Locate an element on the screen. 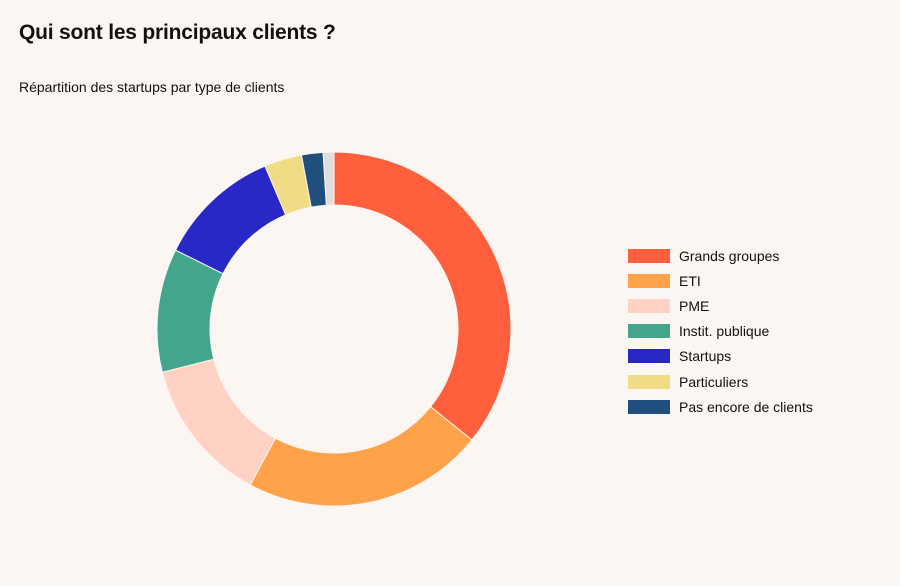  legend-item-grands-groupes: Grands groupes is located at coordinates (720, 255).